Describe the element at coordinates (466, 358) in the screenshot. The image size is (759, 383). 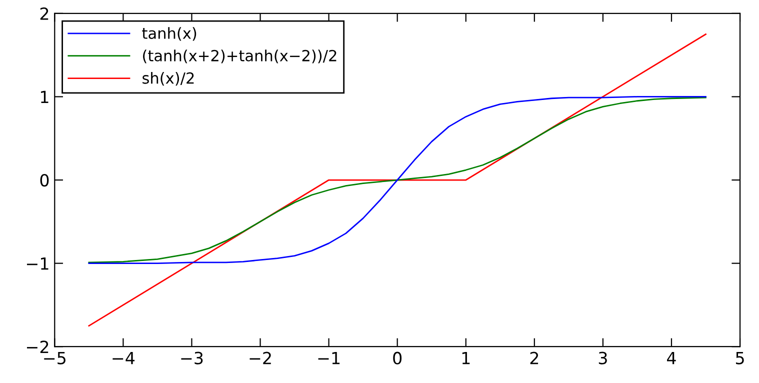
I see `x-tick-label: 1` at that location.